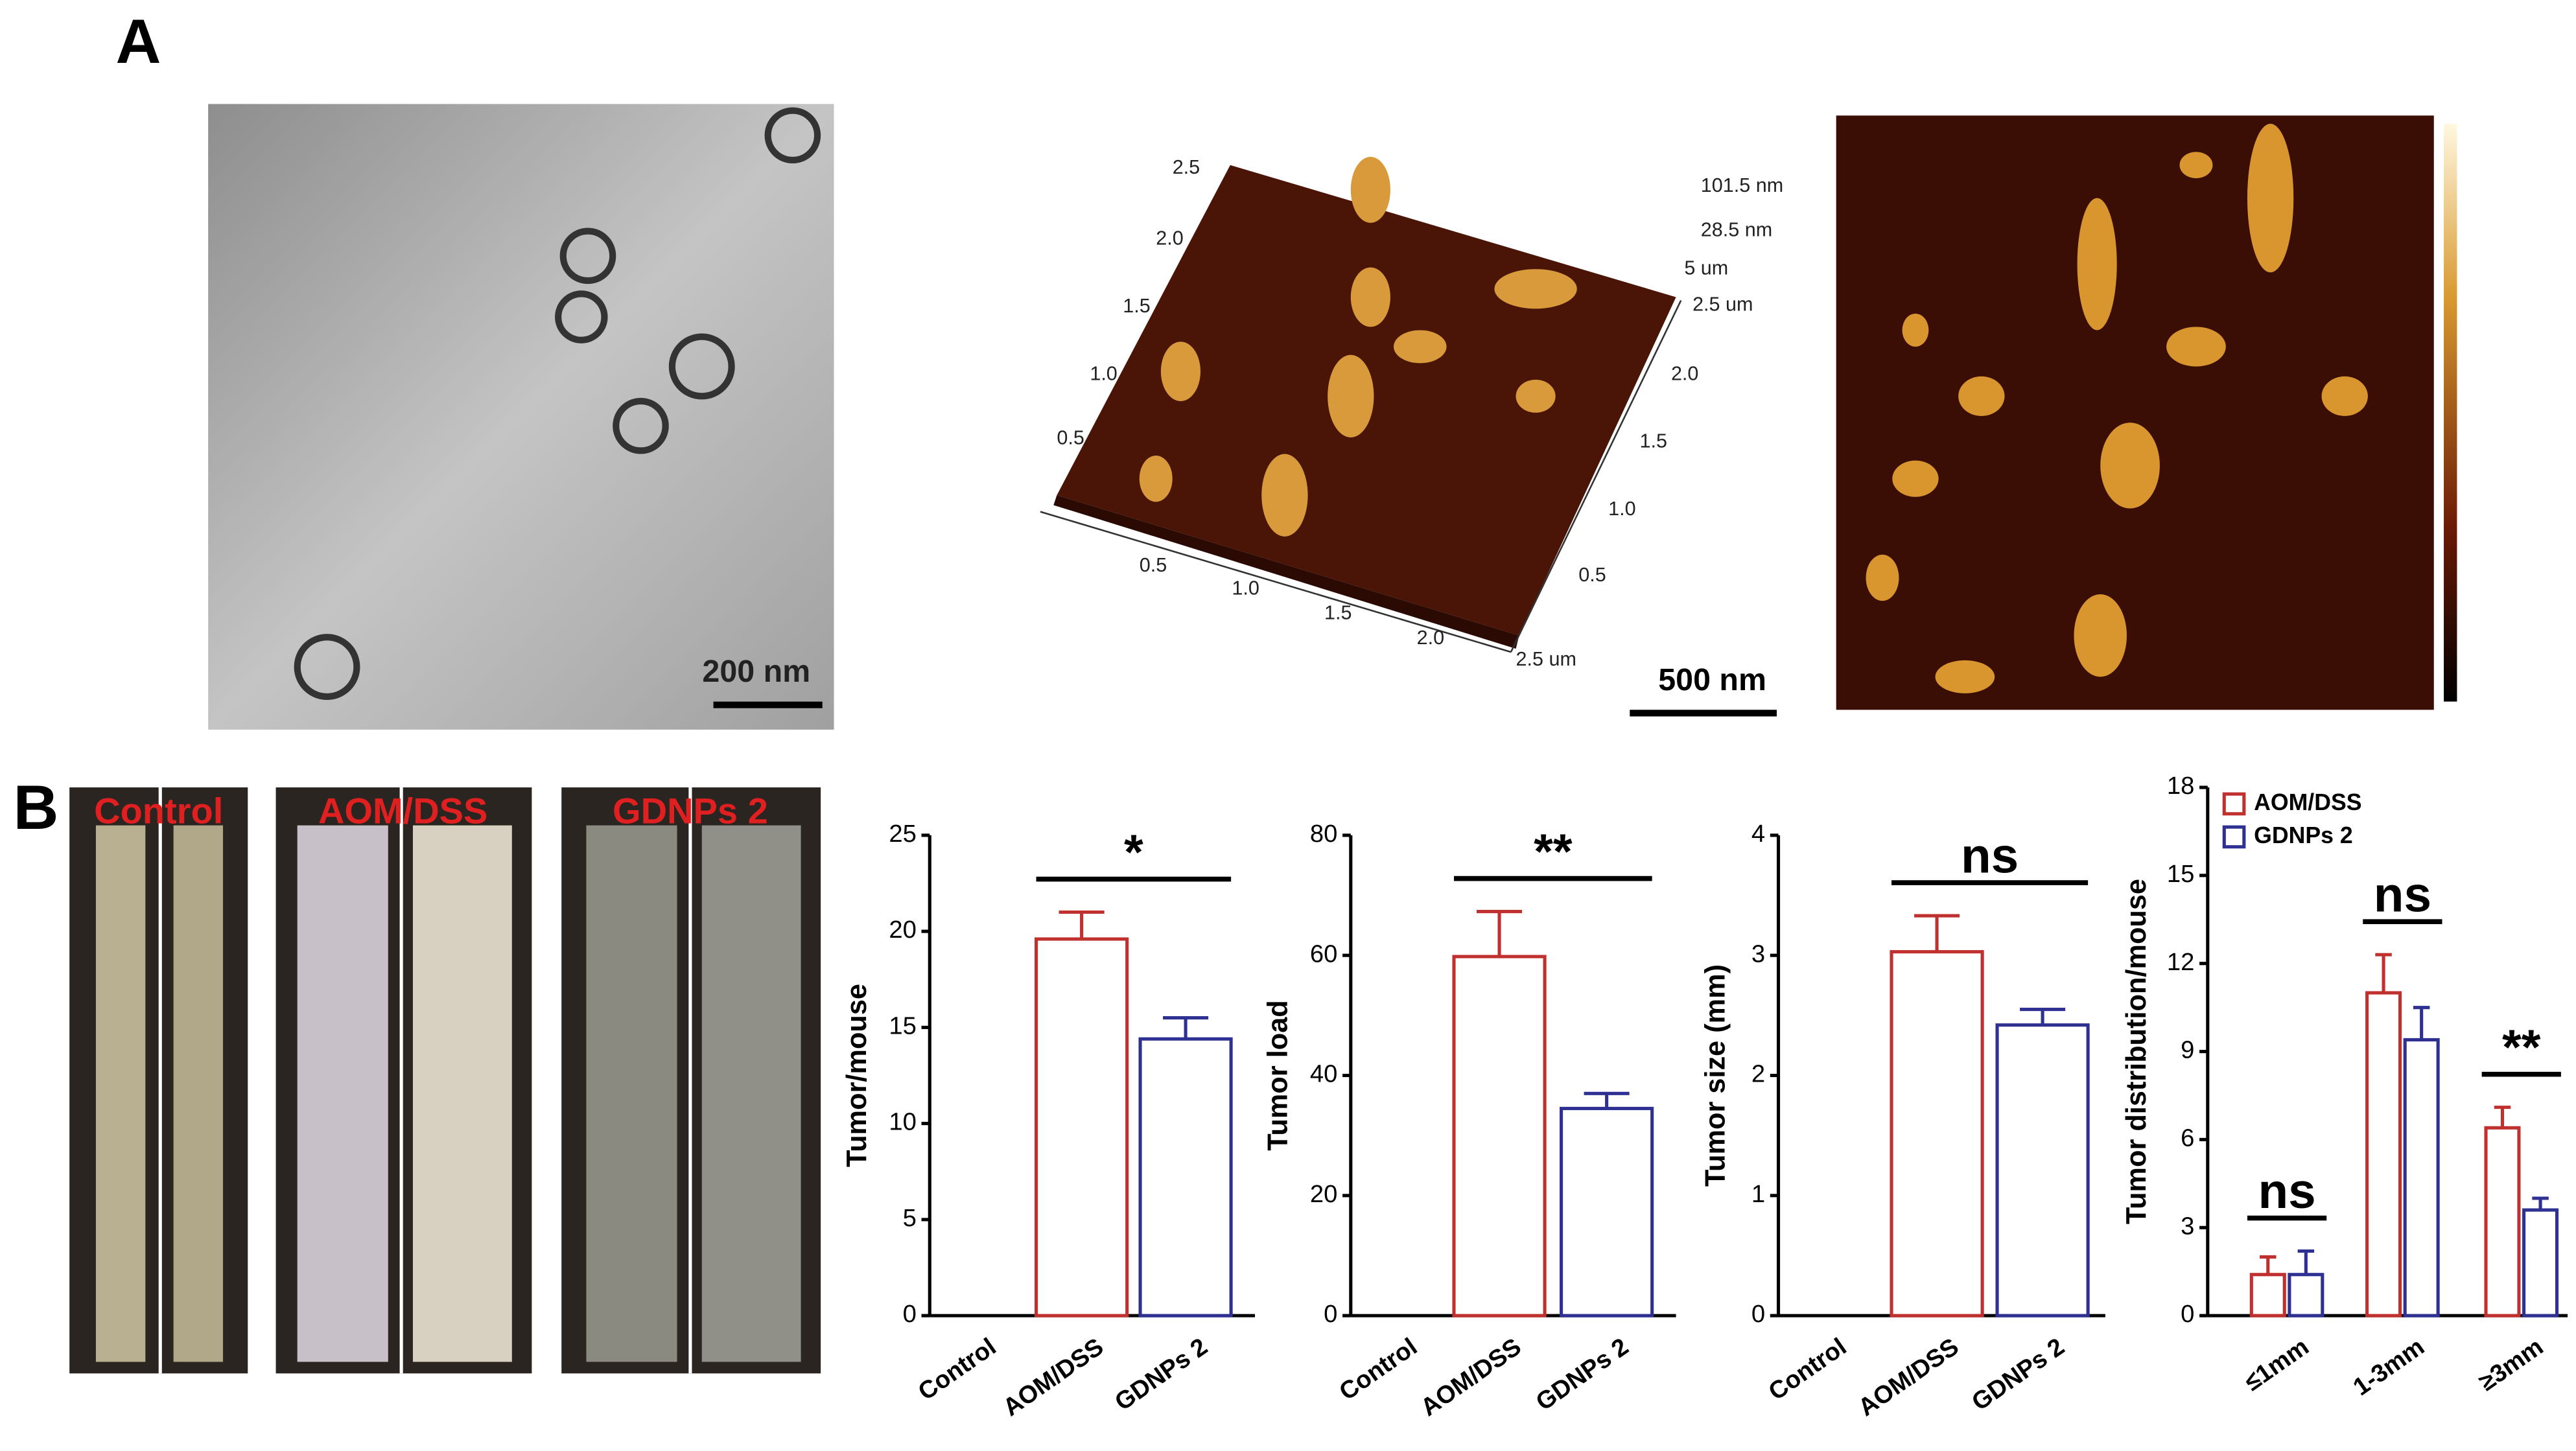 The image size is (2576, 1451). I want to click on scale-label: 200 nm, so click(756, 671).